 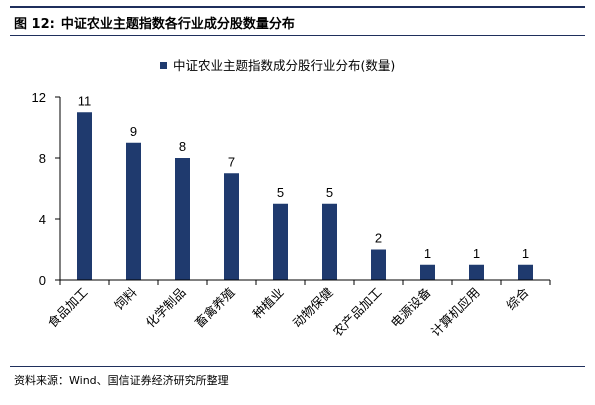 I want to click on legend-label: 中证农业主题指数成分股行业分布(数量), so click(x=284, y=65).